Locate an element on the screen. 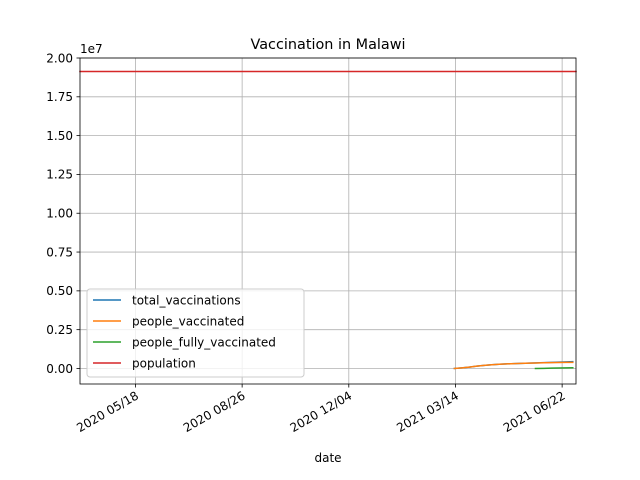  y-tick-label: 1.25 is located at coordinates (59, 175).